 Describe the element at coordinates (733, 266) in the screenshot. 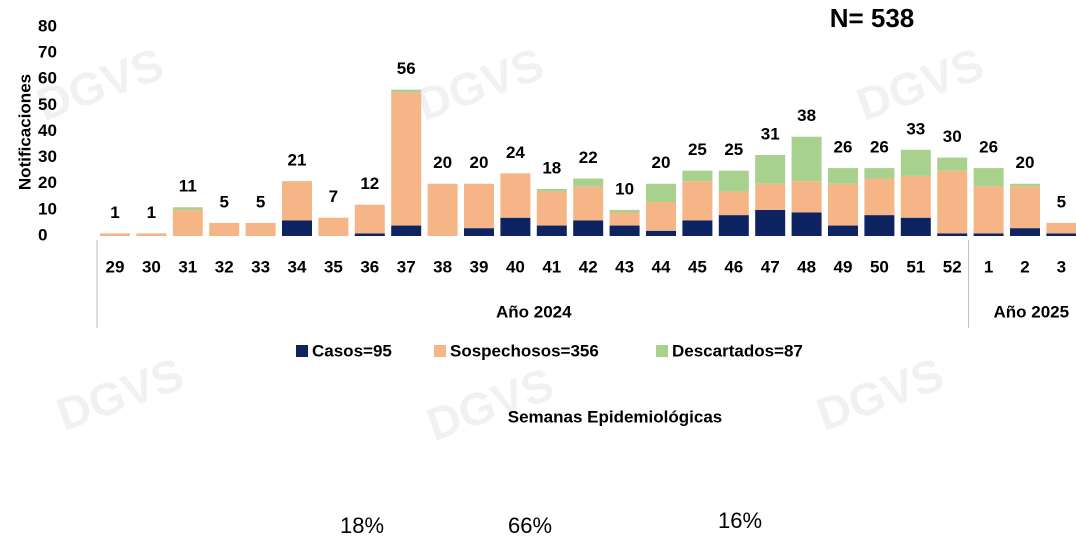

I see `x-tick-label: 46` at that location.